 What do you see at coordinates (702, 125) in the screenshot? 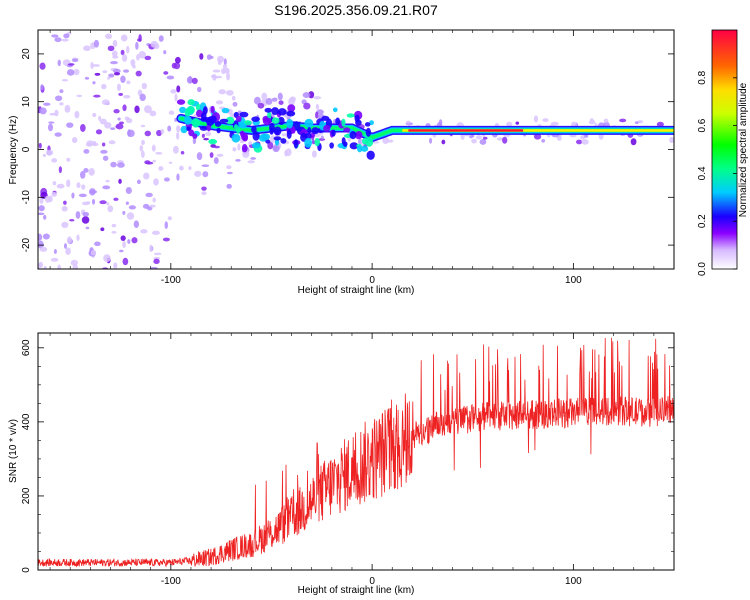
I see `colorbar-tick-label: 0.6` at bounding box center [702, 125].